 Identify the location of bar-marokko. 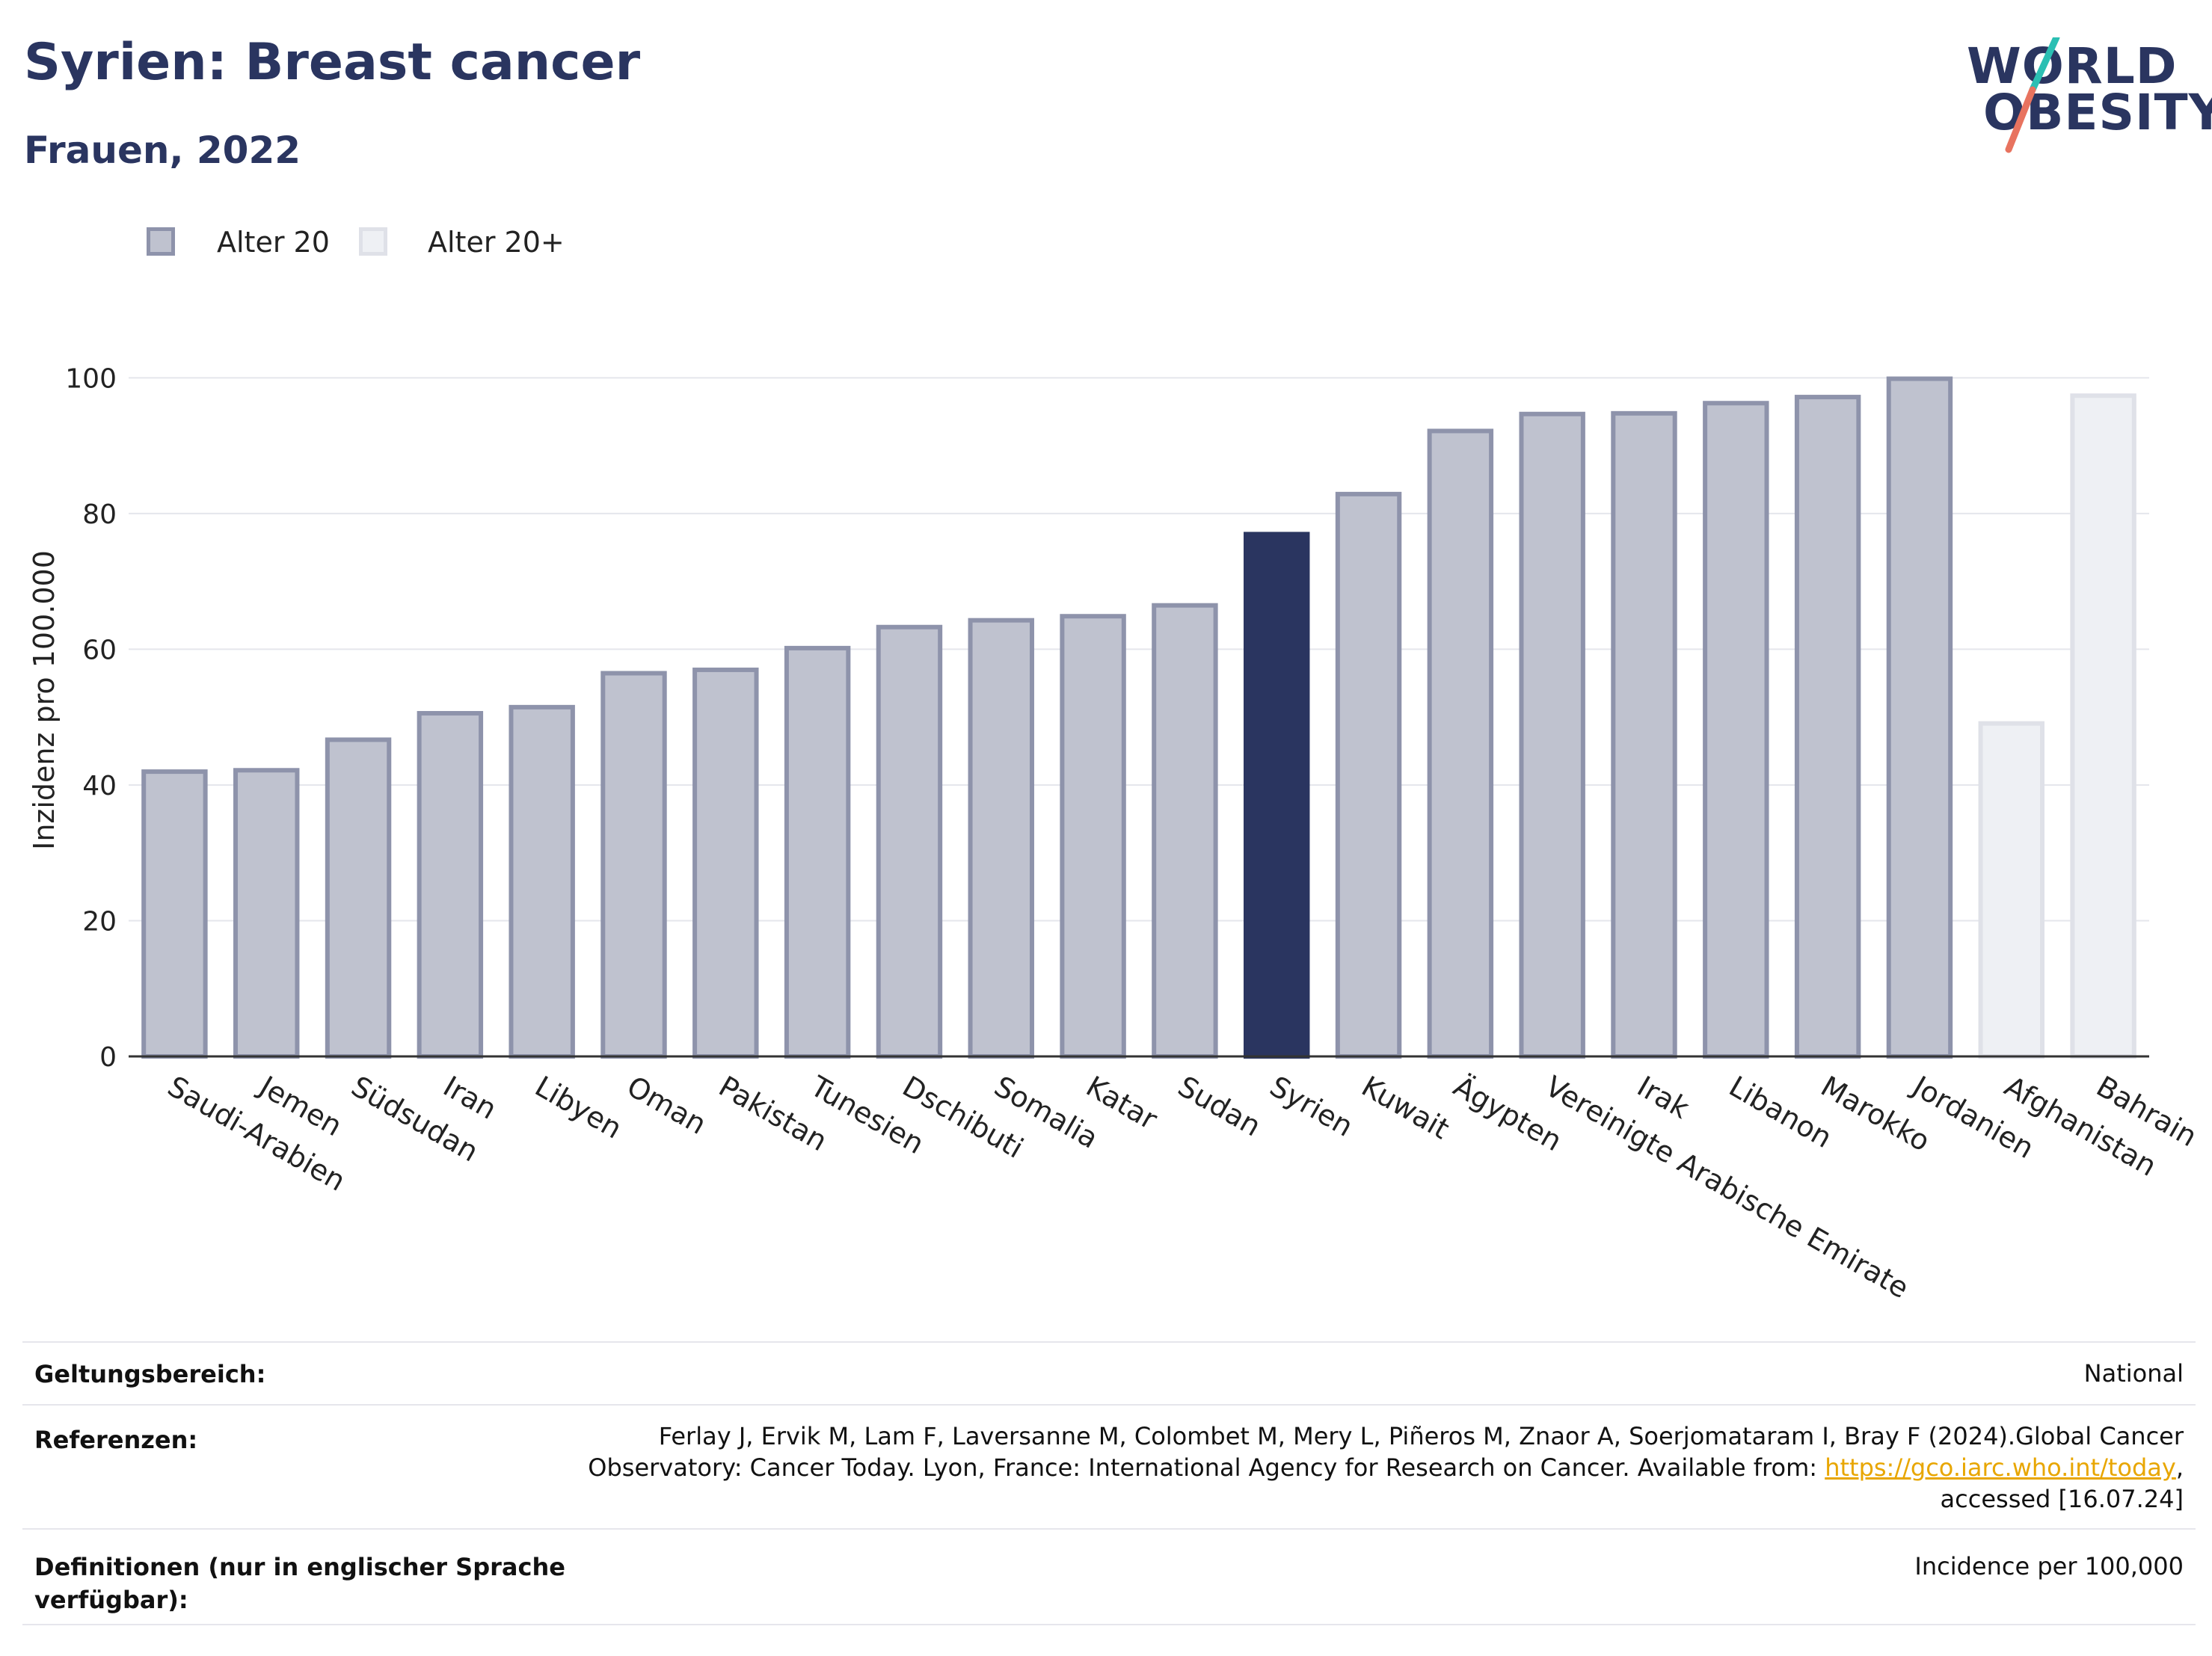
(1828, 727).